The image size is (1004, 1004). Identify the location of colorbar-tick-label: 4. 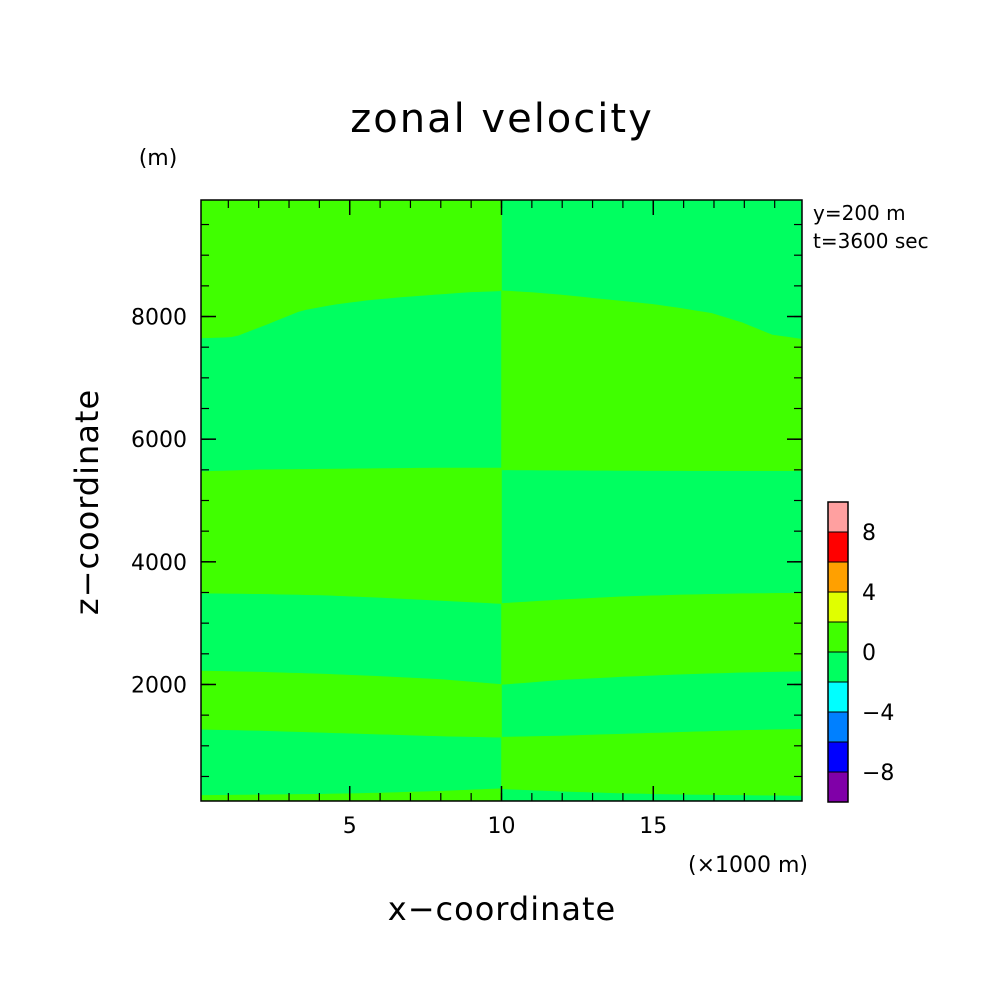
(869, 593).